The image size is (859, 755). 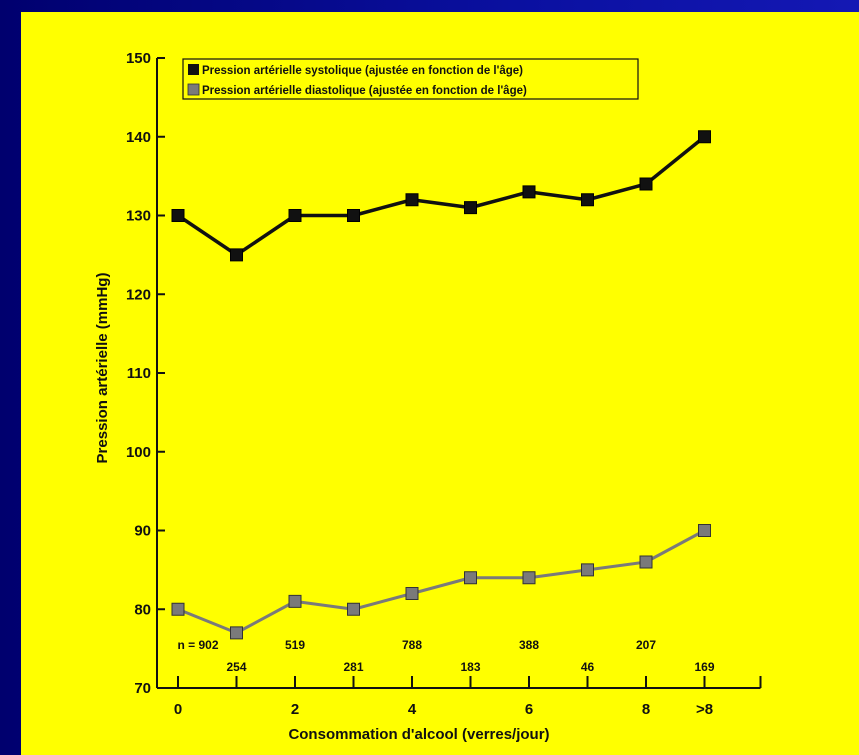 I want to click on legend-frame, so click(x=410, y=79).